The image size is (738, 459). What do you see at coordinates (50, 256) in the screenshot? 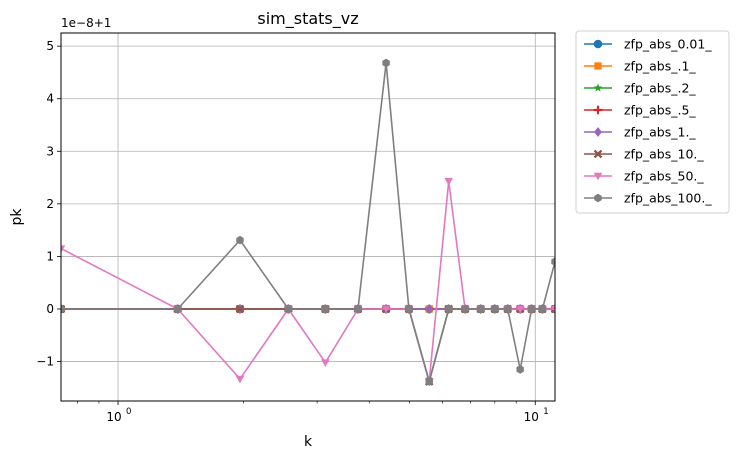
I see `y-tick-label: 1` at bounding box center [50, 256].